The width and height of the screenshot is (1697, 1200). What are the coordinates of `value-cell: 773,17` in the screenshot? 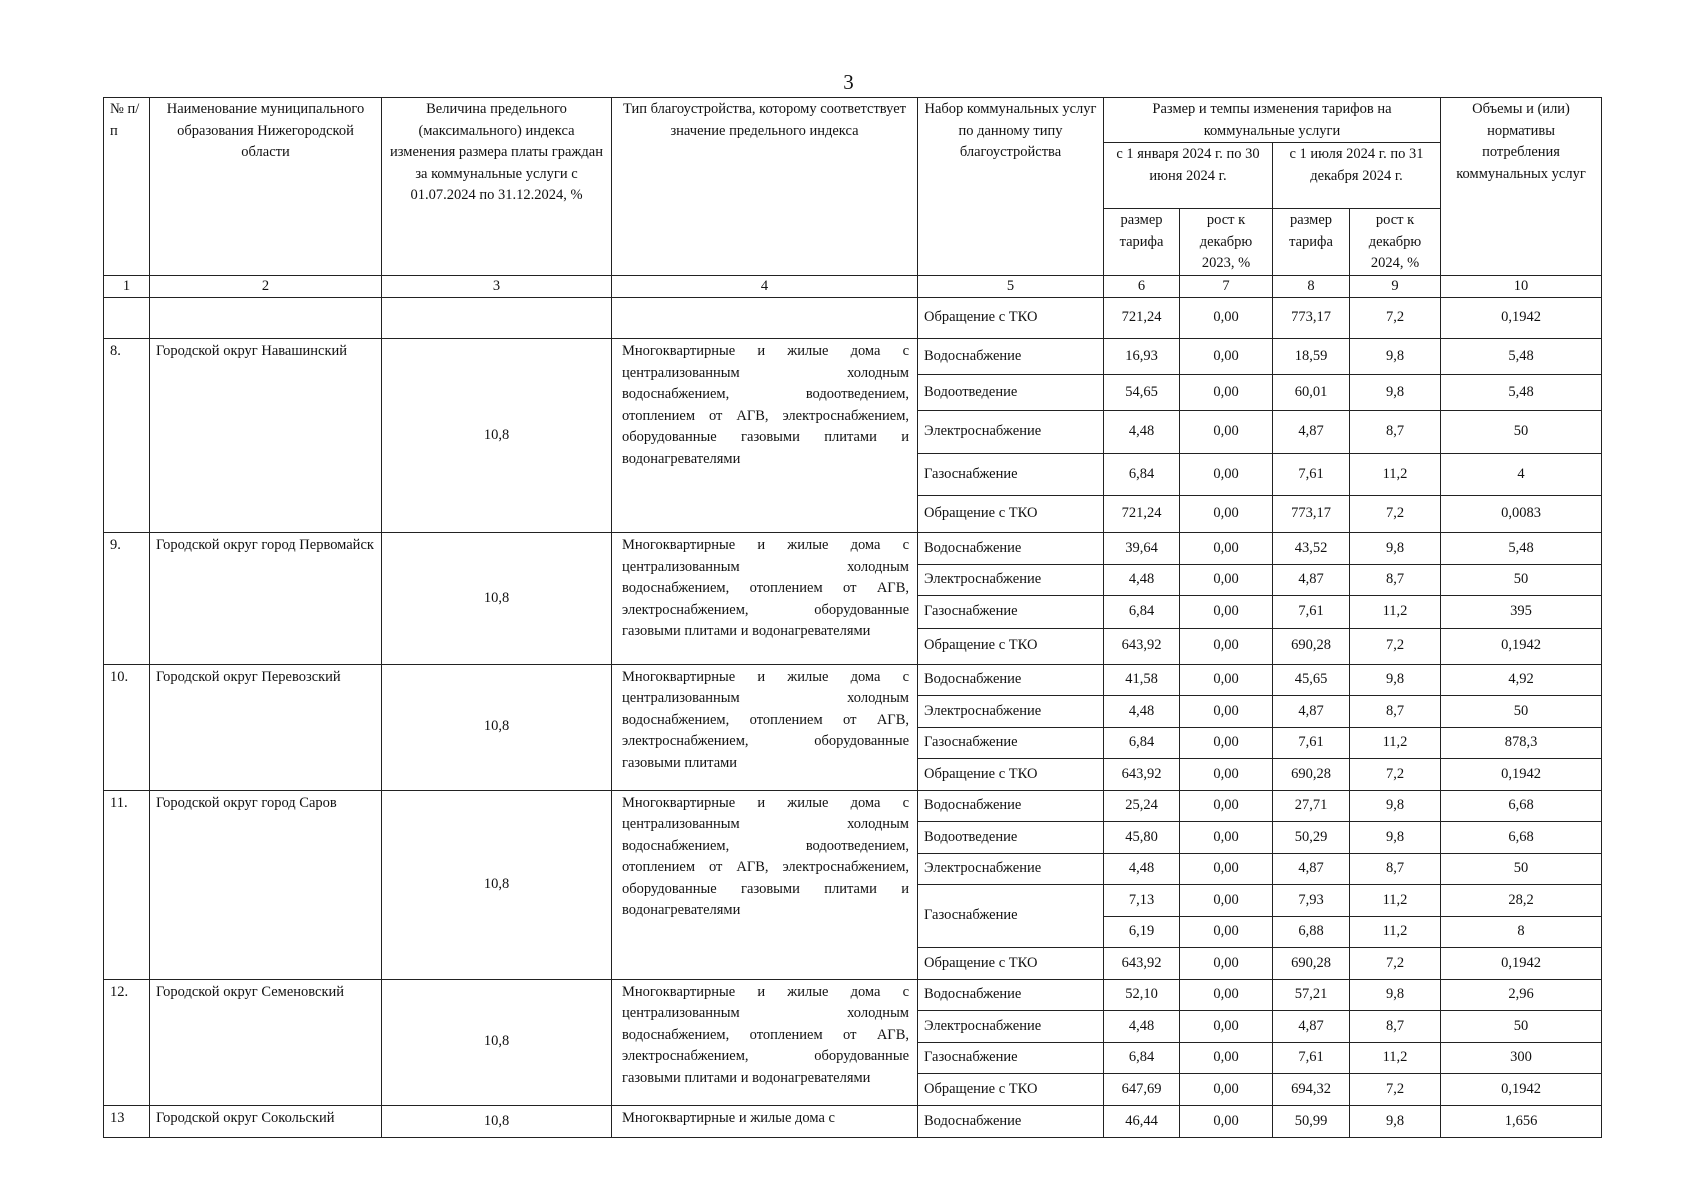 It's located at (1311, 318).